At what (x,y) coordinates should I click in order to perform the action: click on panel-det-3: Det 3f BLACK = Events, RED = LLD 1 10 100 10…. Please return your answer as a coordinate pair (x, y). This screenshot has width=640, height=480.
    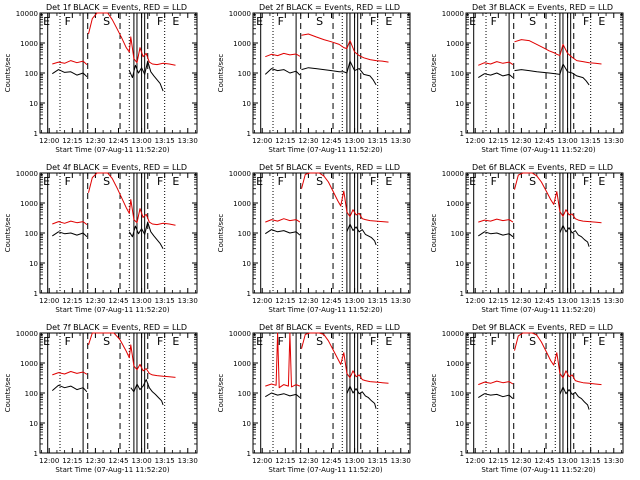
    Looking at the image, I should click on (527, 78).